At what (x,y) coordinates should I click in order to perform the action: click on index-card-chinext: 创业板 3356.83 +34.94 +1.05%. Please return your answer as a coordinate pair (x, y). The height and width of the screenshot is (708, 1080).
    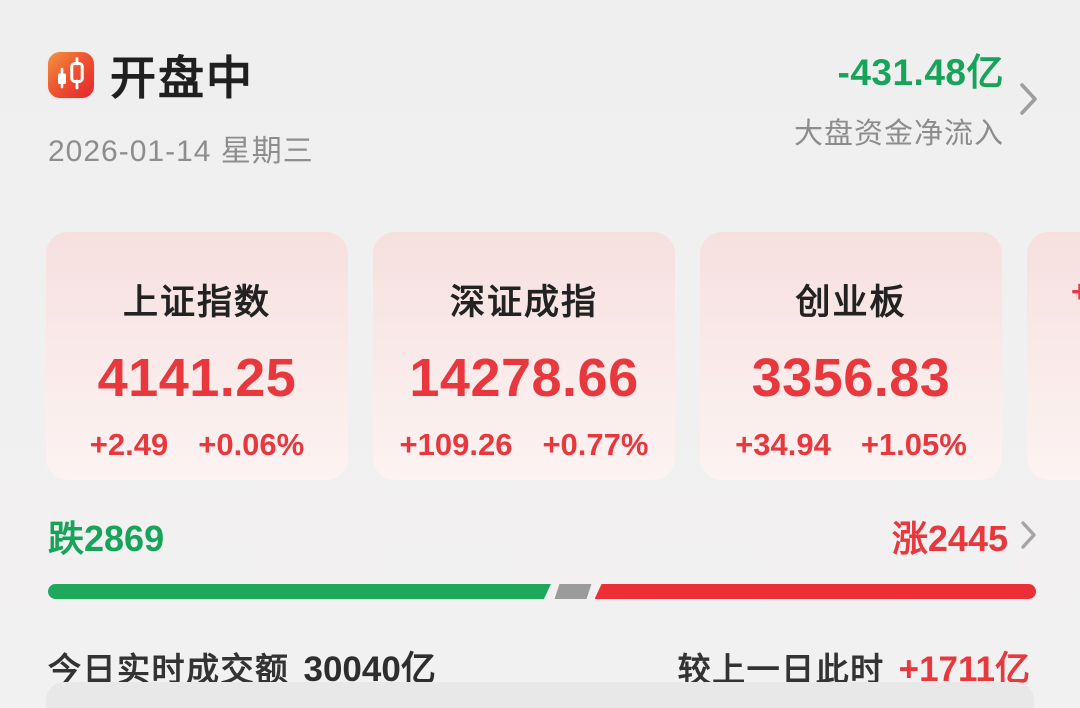
    Looking at the image, I should click on (851, 356).